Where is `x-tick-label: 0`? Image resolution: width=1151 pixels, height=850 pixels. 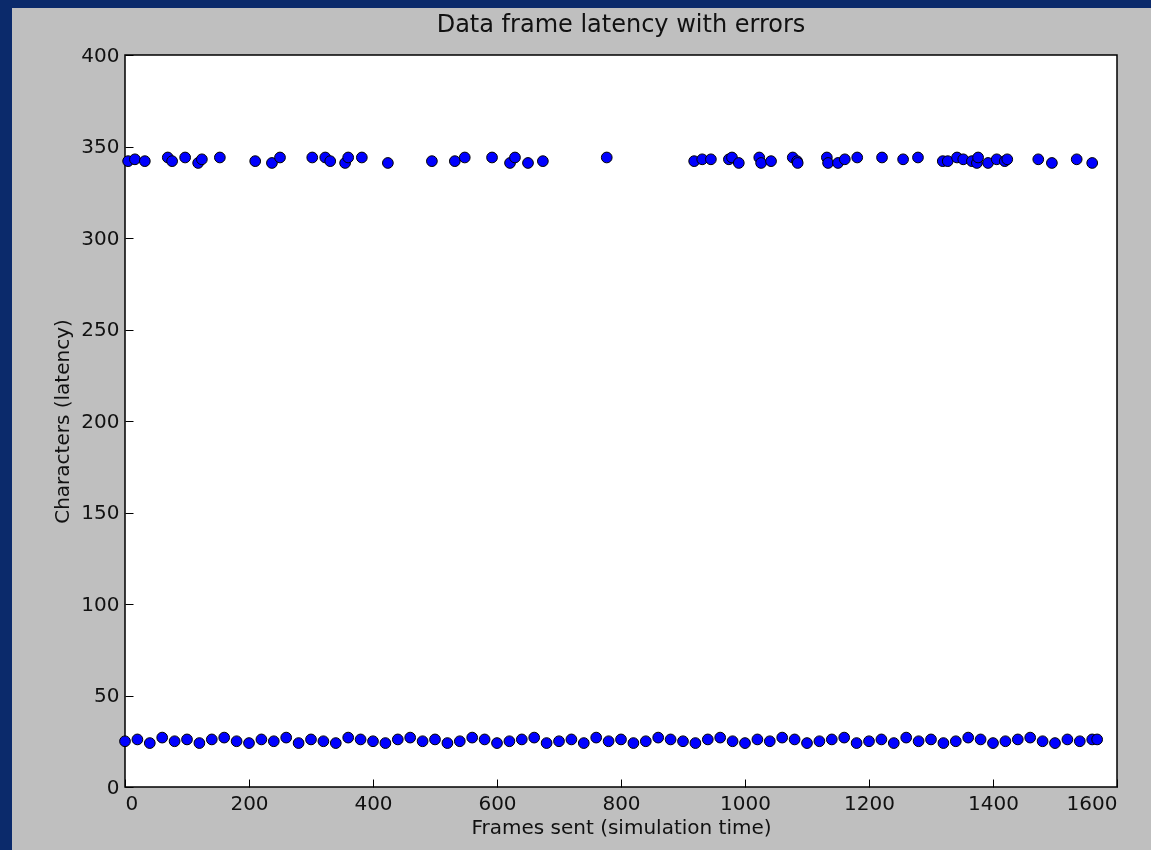 x-tick-label: 0 is located at coordinates (132, 802).